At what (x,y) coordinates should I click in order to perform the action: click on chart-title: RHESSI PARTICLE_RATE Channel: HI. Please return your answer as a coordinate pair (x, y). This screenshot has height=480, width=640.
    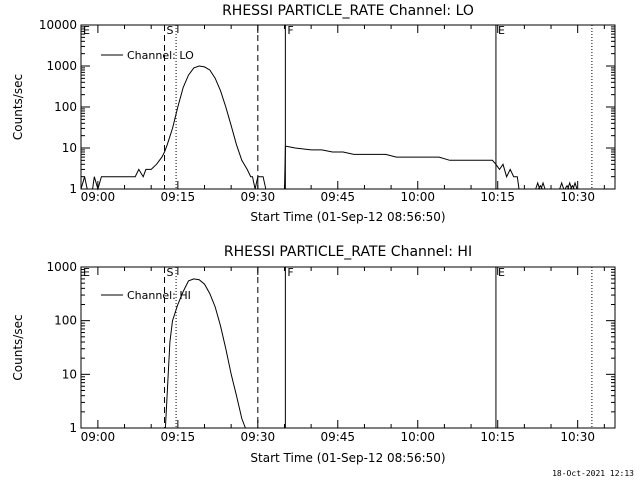
    Looking at the image, I should click on (348, 252).